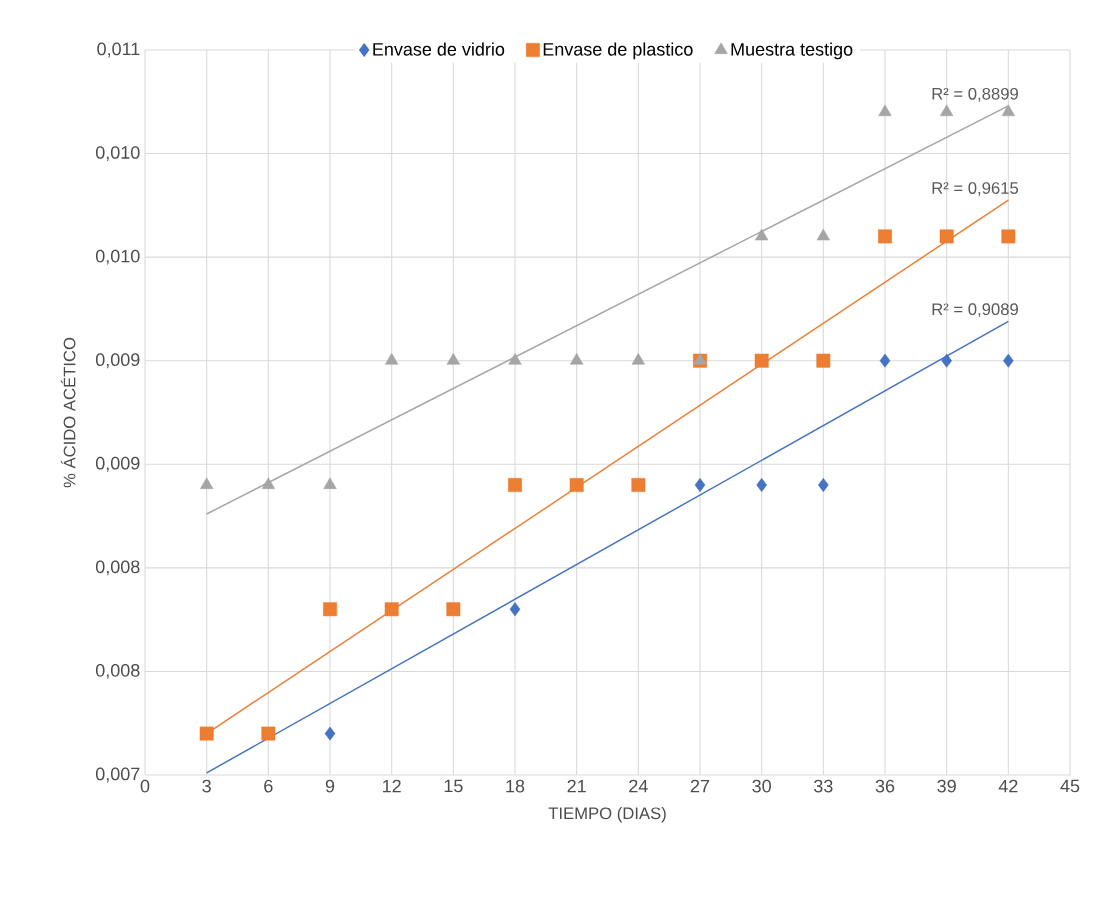 The width and height of the screenshot is (1098, 898). I want to click on x-tick-label: 15, so click(453, 786).